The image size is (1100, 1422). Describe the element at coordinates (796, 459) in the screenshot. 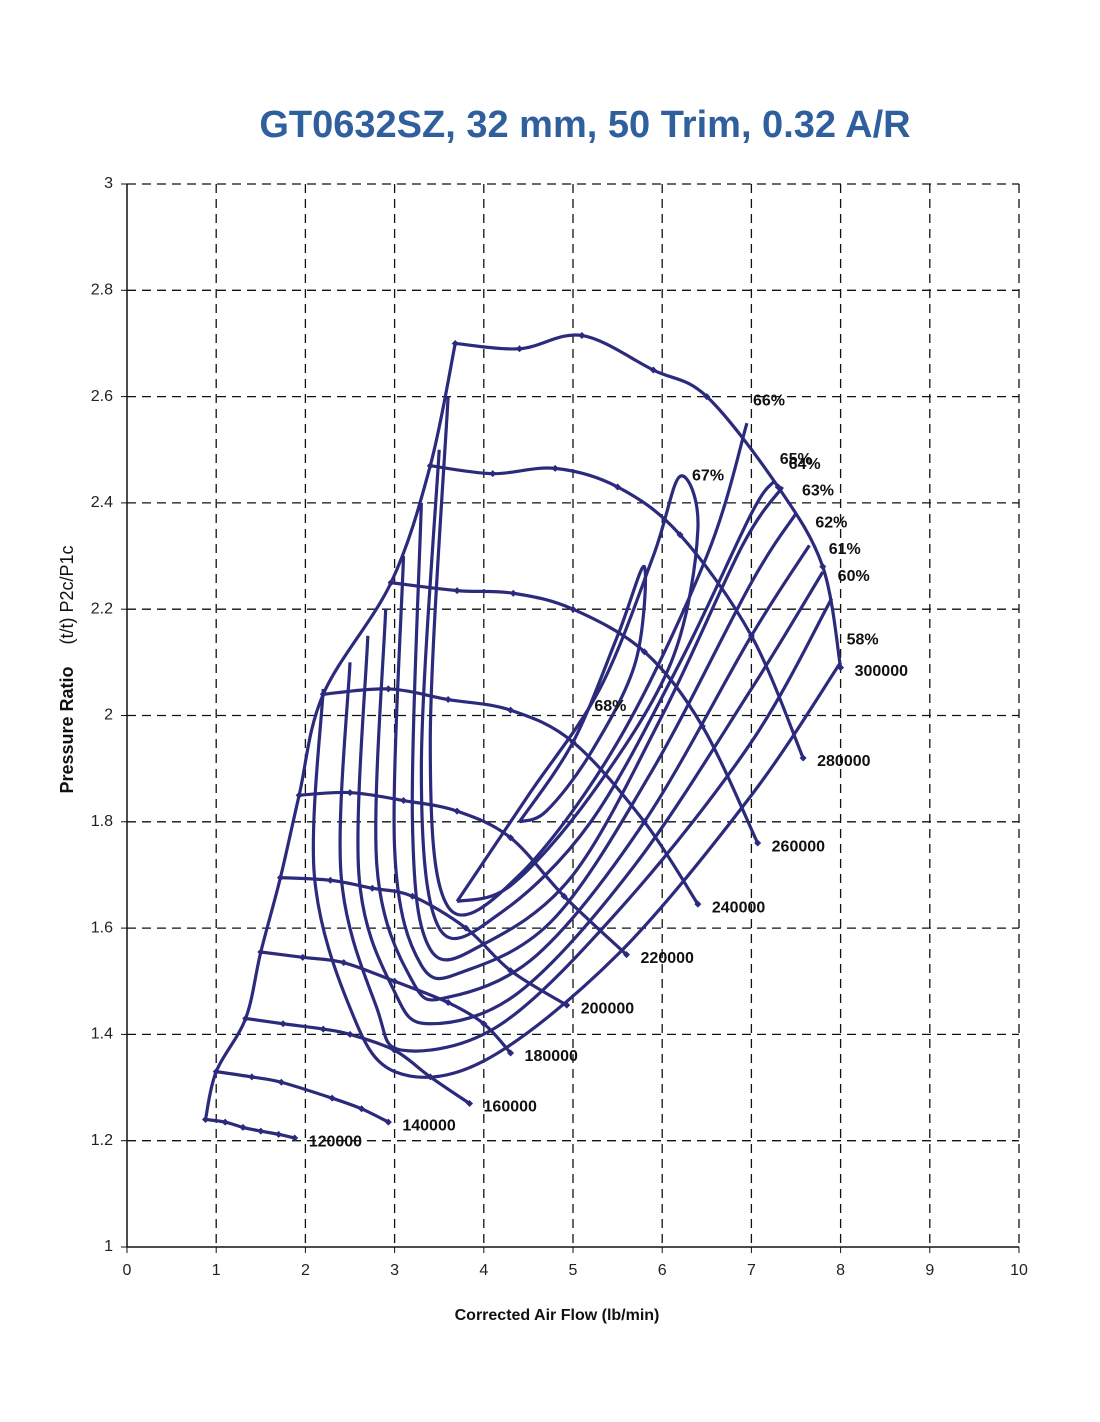

I see `efficiency-label: 65%` at that location.